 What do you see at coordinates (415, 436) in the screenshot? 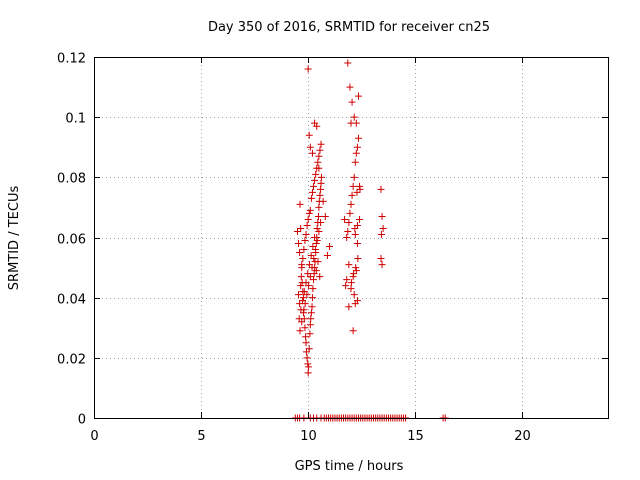
I see `x-tick-label: 15` at bounding box center [415, 436].